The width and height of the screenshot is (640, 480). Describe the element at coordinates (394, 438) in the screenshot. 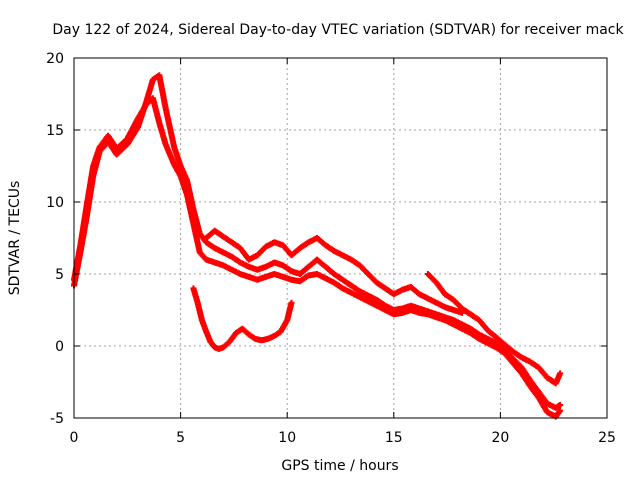

I see `x-tick-label: 15` at that location.